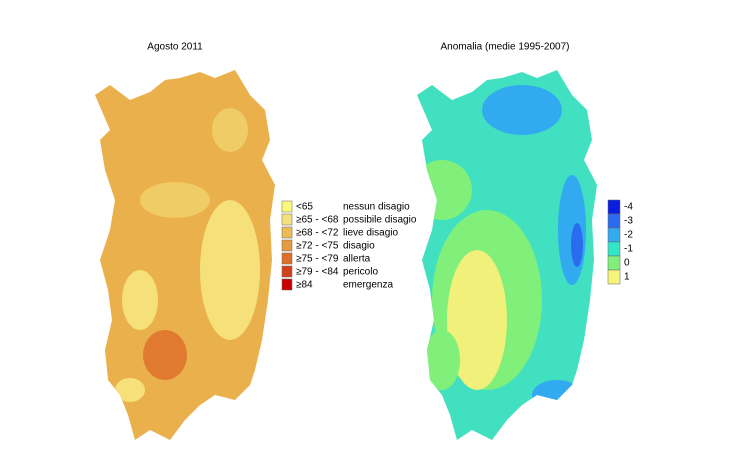  What do you see at coordinates (317, 220) in the screenshot?
I see `legend-range: ≥65 - <68` at bounding box center [317, 220].